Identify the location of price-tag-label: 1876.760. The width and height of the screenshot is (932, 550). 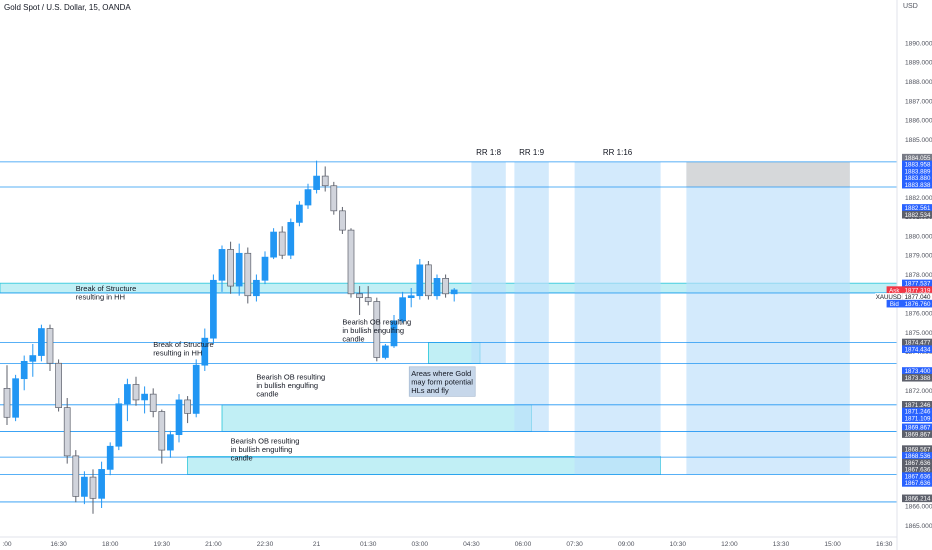
(918, 304).